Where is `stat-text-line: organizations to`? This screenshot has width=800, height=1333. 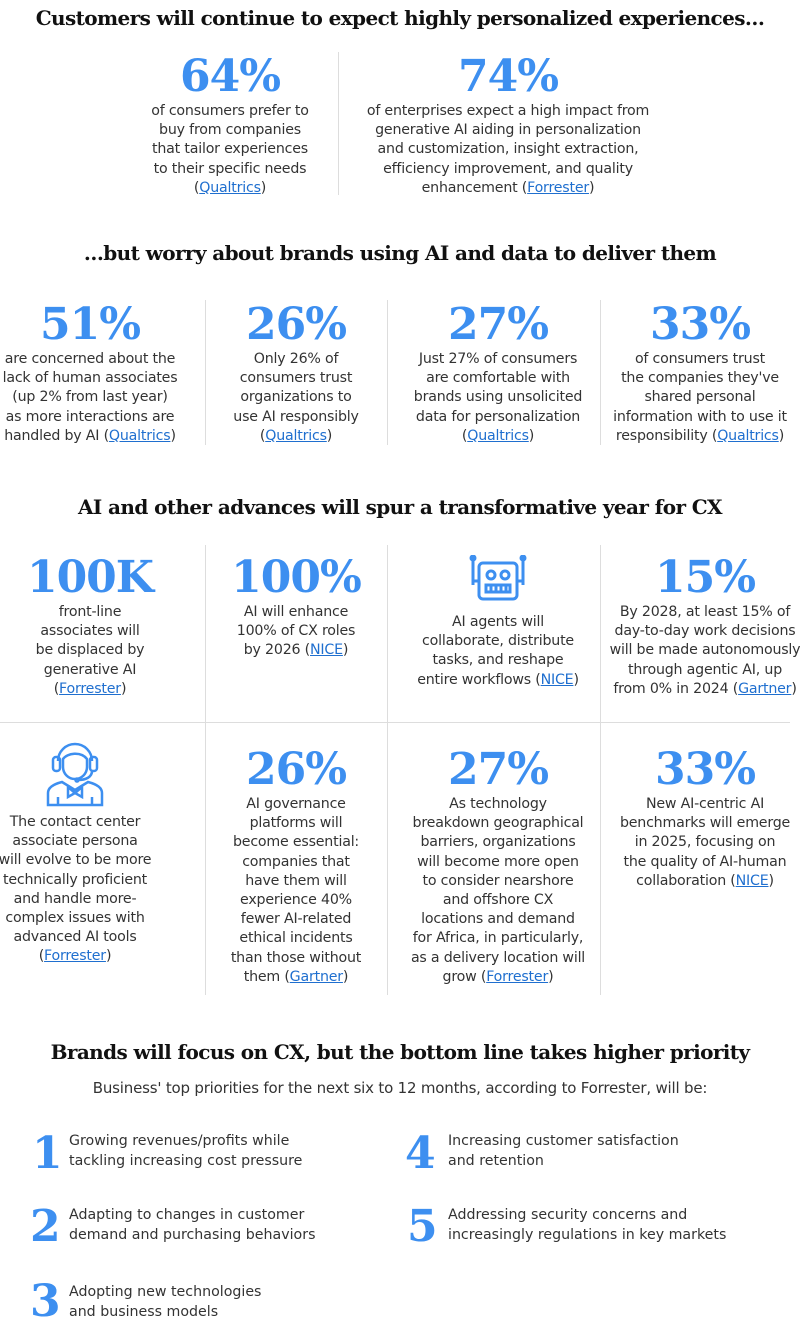 stat-text-line: organizations to is located at coordinates (296, 397).